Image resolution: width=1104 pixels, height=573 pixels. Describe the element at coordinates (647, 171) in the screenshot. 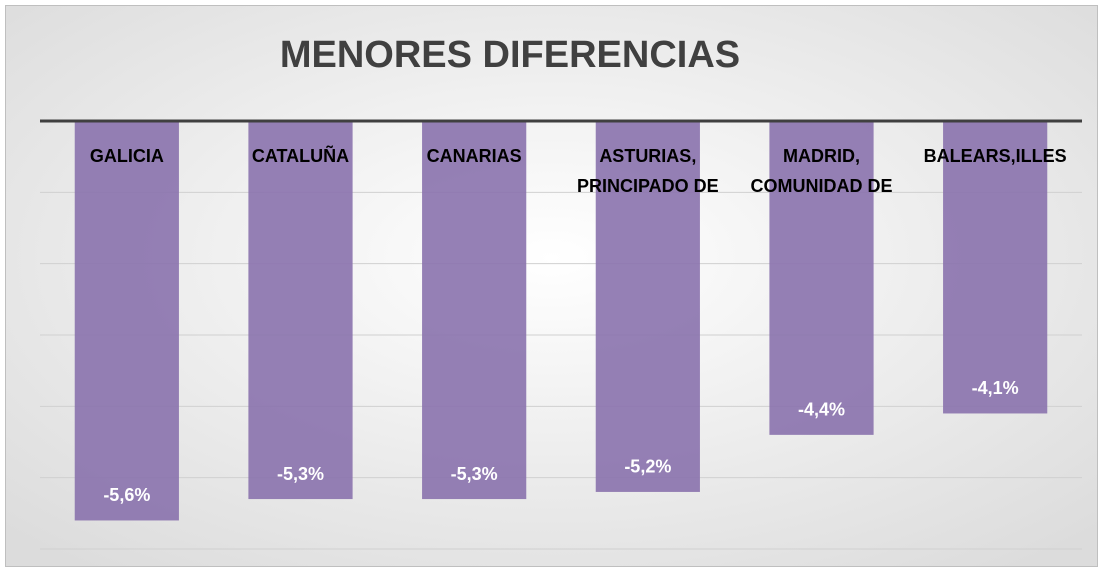

I see `x-tick-label: ASTURIAS, PRINCIPADO DE` at that location.